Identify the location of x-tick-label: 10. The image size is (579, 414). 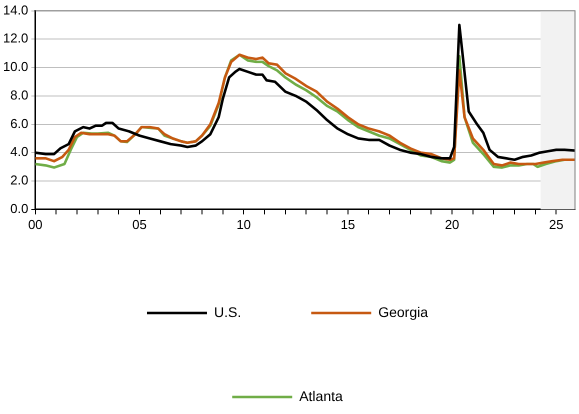
(243, 224).